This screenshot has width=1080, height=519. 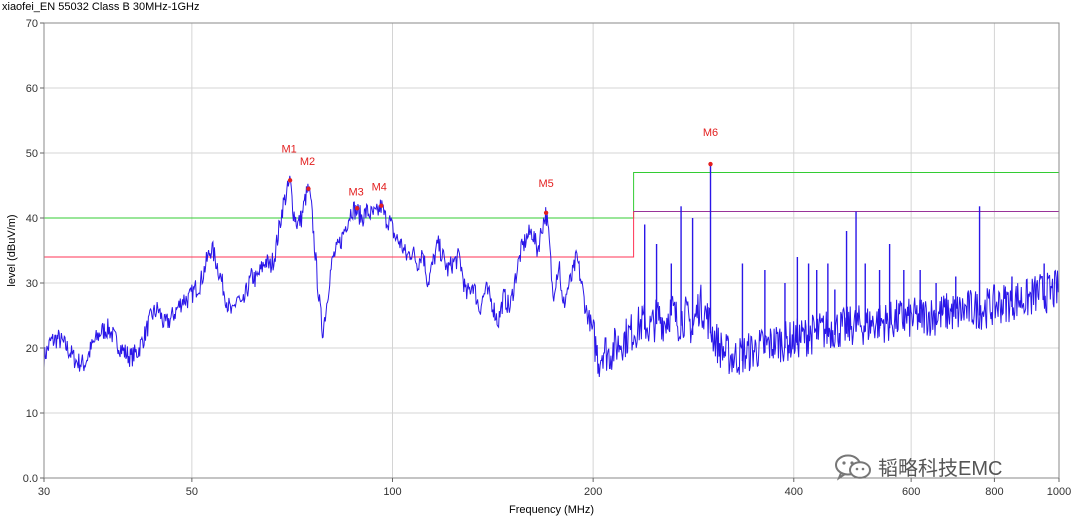 What do you see at coordinates (355, 192) in the screenshot?
I see `marker-label-m3: M3` at bounding box center [355, 192].